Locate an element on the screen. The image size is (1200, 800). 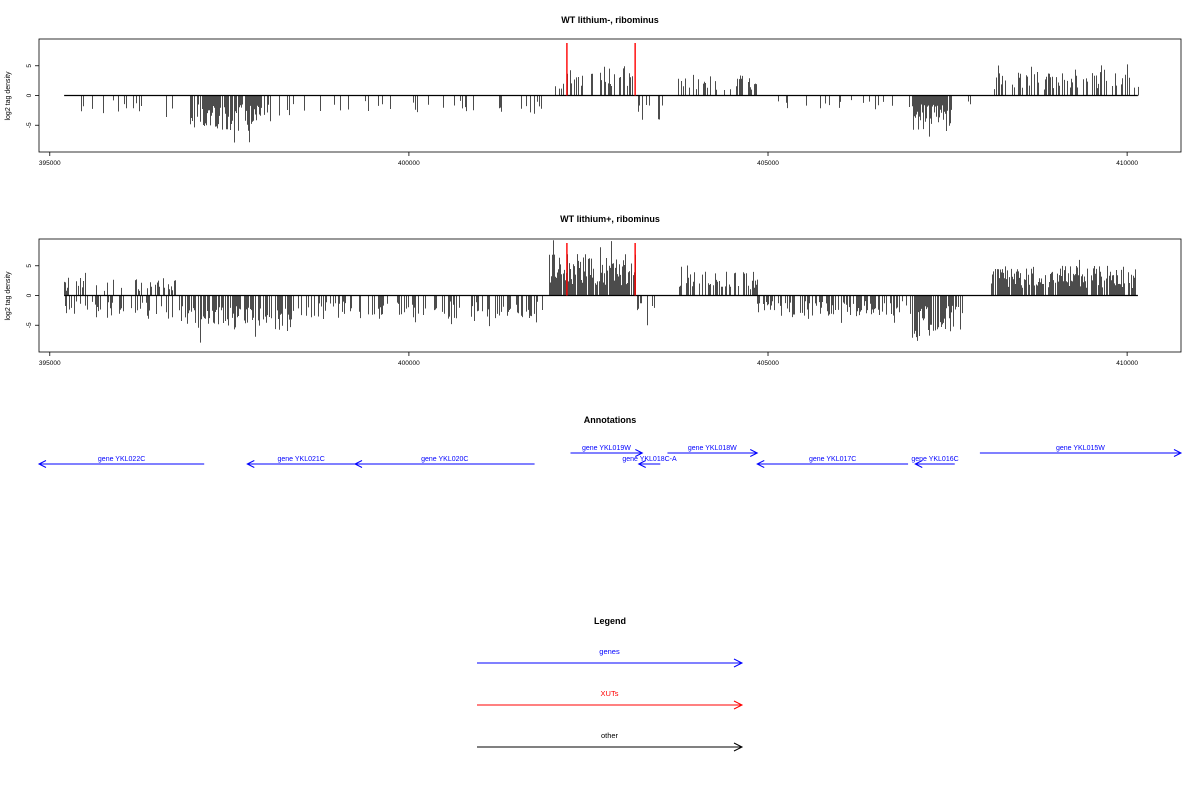
legend: Legend genes XUTs other is located at coordinates (610, 684).